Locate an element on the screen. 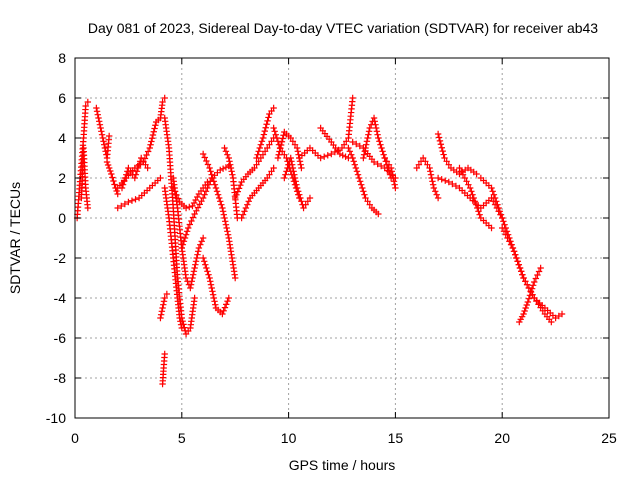 The height and width of the screenshot is (480, 640). series-track-k is located at coordinates (190, 195).